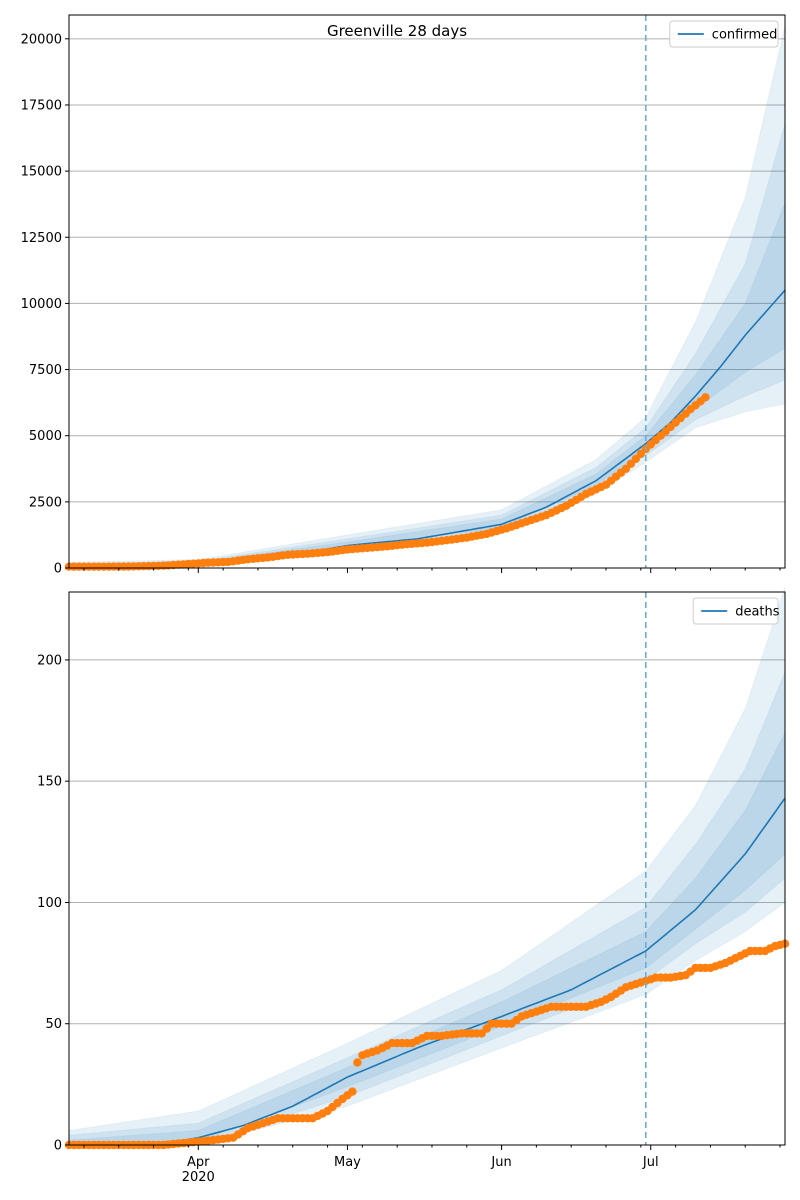 Image resolution: width=800 pixels, height=1200 pixels. Describe the element at coordinates (432, 570) in the screenshot. I see `x-axis` at that location.